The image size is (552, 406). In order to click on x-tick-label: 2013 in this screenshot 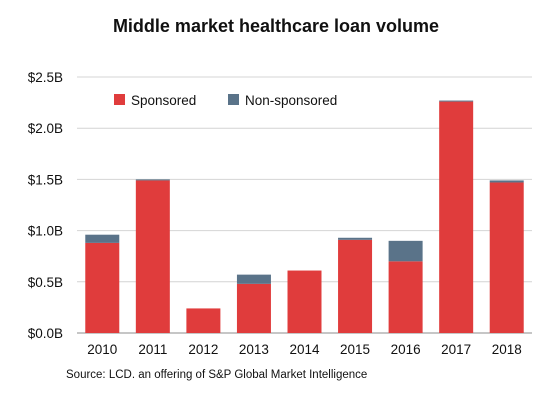, I will do `click(254, 349)`.